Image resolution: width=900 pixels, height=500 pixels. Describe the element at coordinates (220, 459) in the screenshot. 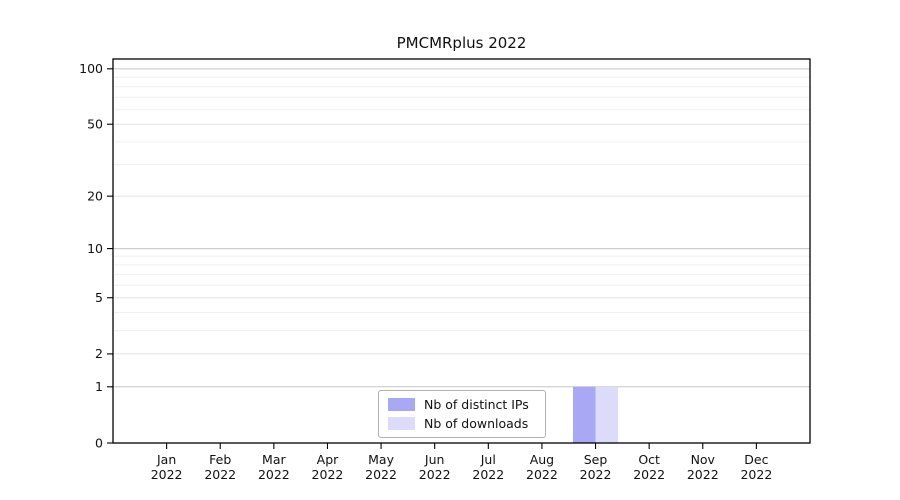

I see `x-tick-label-month: Feb` at that location.